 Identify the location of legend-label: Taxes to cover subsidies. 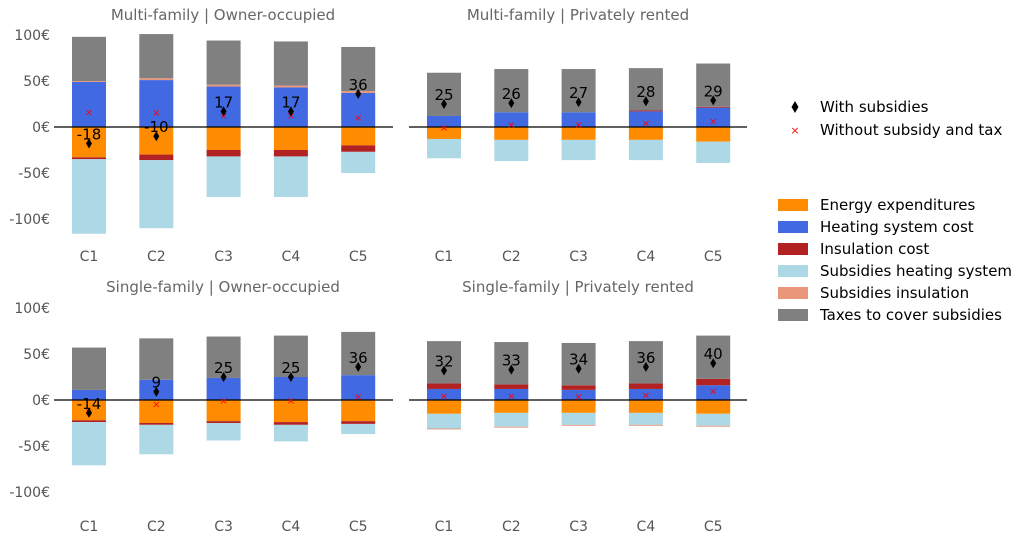
(910, 315).